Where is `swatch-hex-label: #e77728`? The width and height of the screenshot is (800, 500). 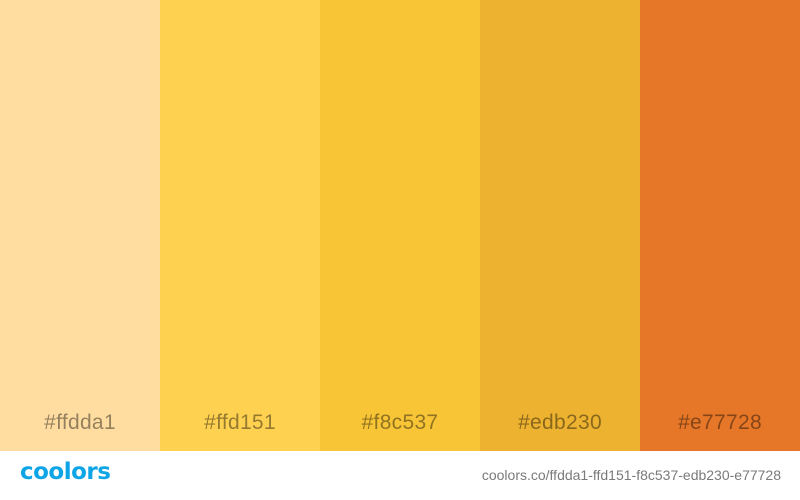 swatch-hex-label: #e77728 is located at coordinates (720, 422).